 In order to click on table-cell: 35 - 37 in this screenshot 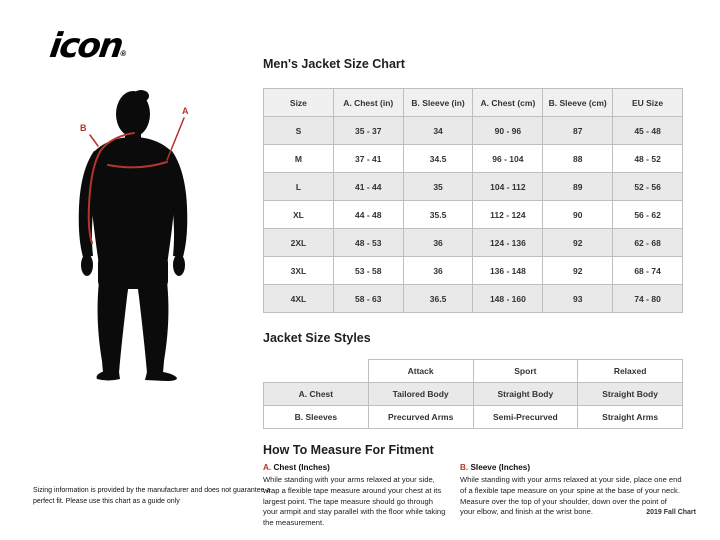, I will do `click(368, 130)`.